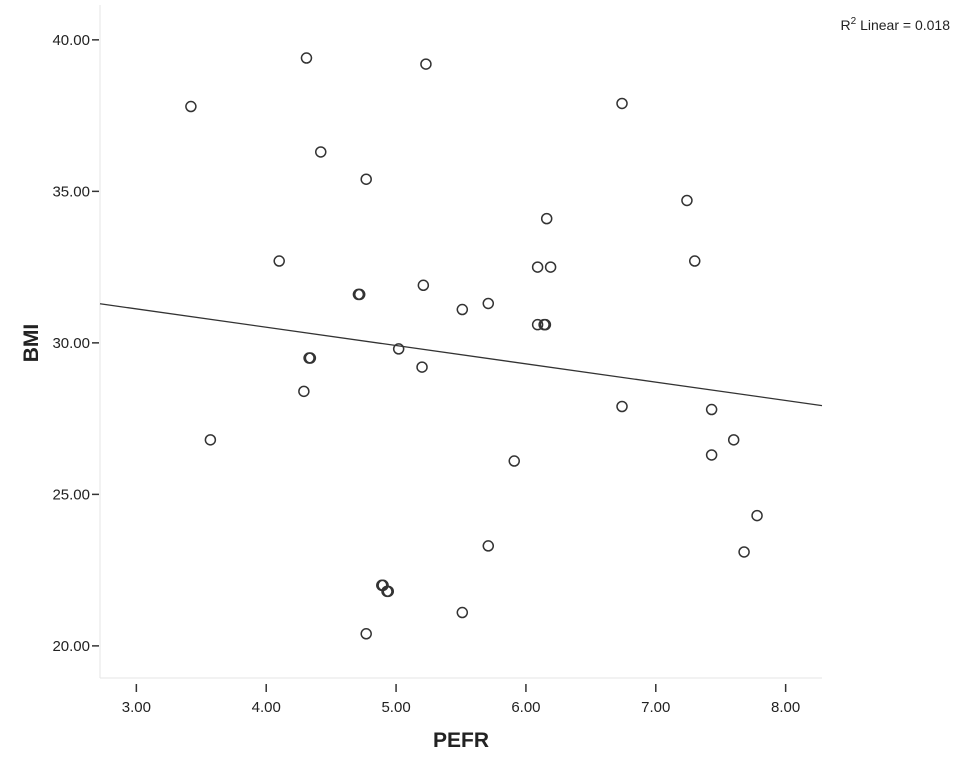 This screenshot has height=759, width=956. I want to click on x-tick-label: 3.00, so click(136, 707).